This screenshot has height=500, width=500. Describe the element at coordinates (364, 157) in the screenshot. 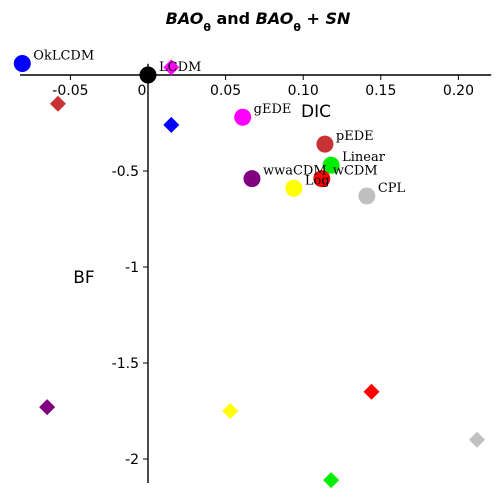

I see `point-label-linear: Linear` at that location.